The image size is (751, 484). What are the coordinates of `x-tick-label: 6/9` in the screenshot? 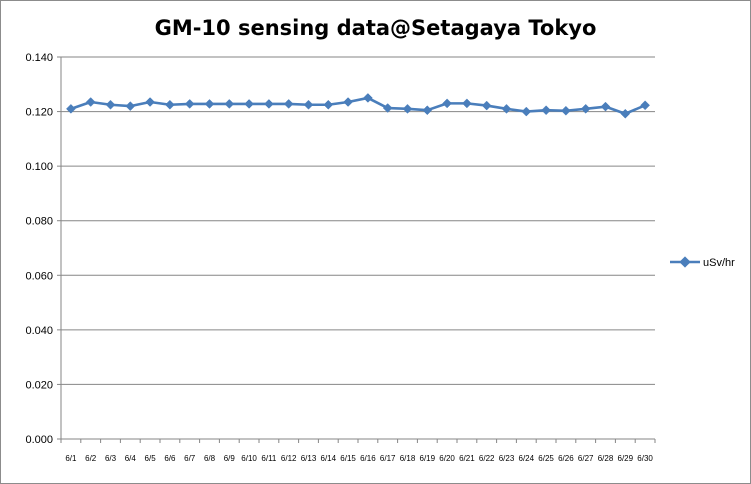 It's located at (230, 458).